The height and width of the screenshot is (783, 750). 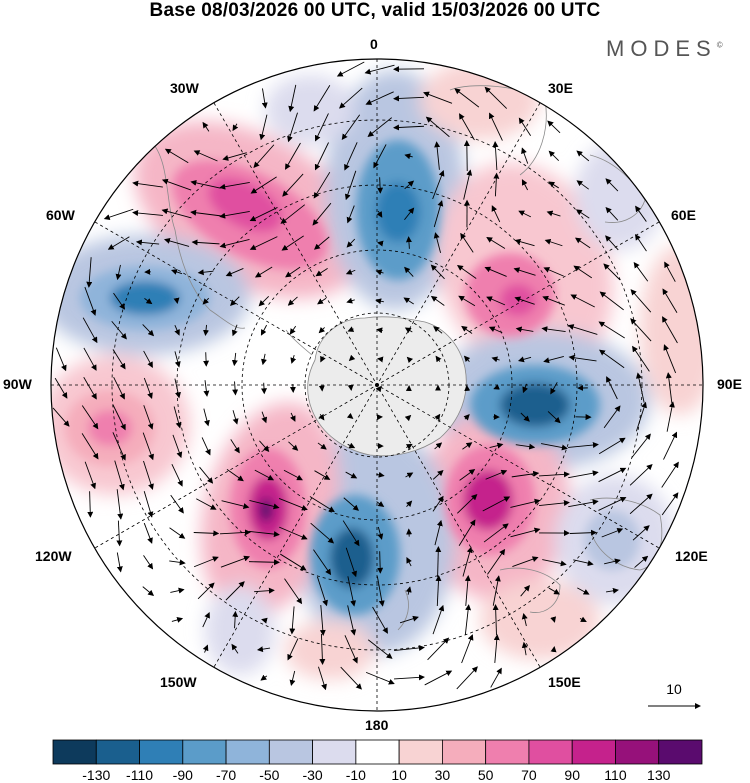 What do you see at coordinates (615, 775) in the screenshot?
I see `colorbar-tick-label: 110` at bounding box center [615, 775].